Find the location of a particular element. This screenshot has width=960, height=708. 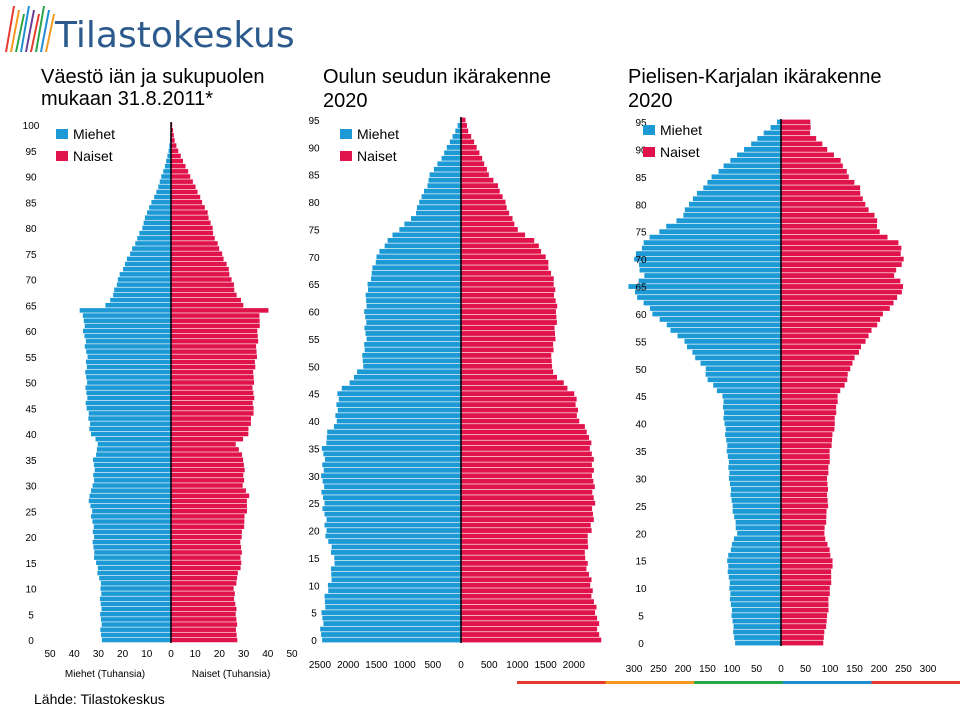

y-tick-label: 50 is located at coordinates (641, 370).